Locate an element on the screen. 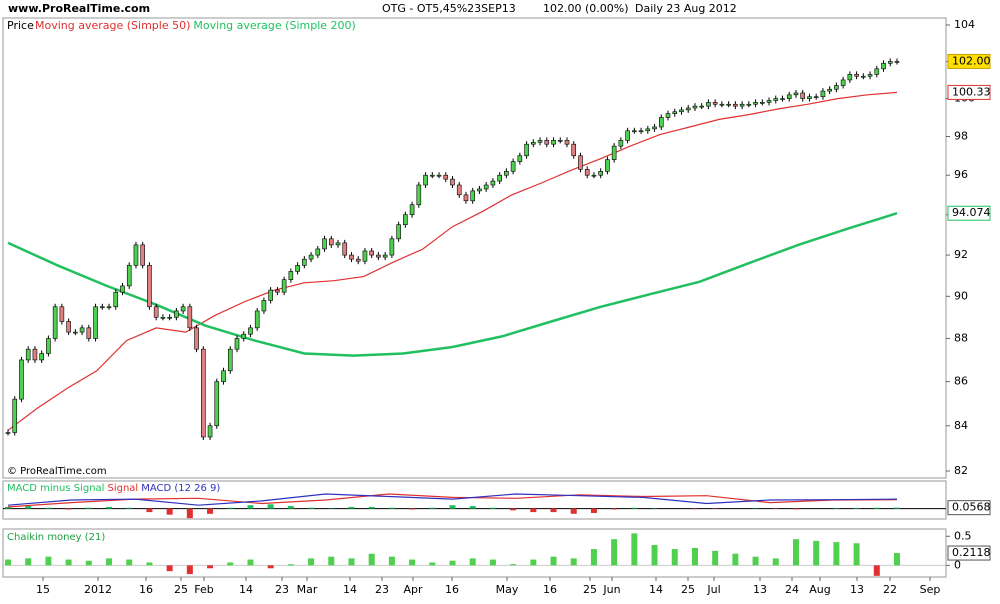 The image size is (1000, 604). y-tick-label: 98 is located at coordinates (961, 136).